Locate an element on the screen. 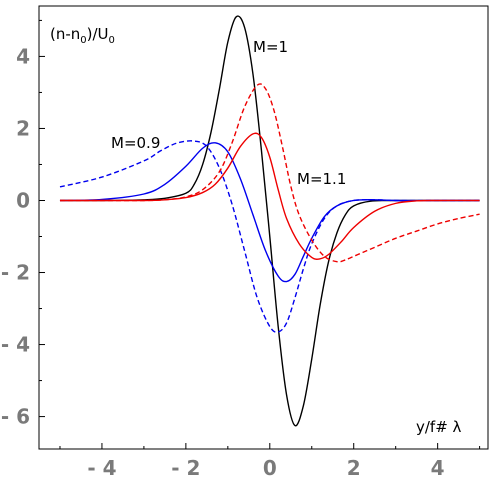 The width and height of the screenshot is (492, 482). annotation-m11: M=1.1 is located at coordinates (321, 179).